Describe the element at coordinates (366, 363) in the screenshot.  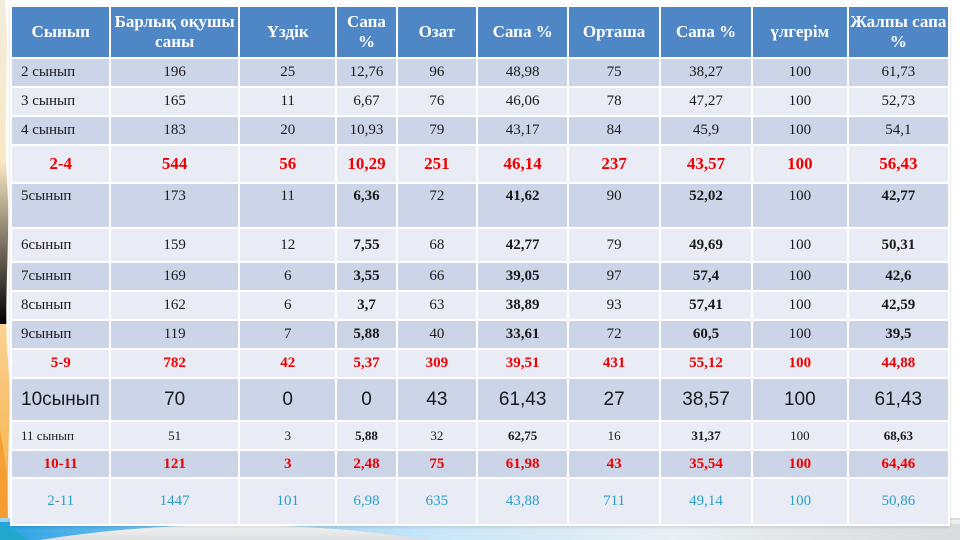
I see `table-cell: 5,37` at that location.